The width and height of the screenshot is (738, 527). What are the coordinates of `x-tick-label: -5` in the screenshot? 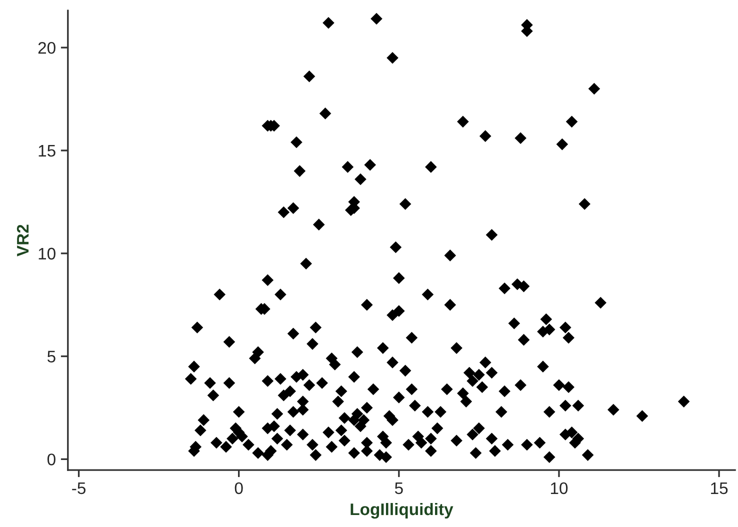 It's located at (79, 488).